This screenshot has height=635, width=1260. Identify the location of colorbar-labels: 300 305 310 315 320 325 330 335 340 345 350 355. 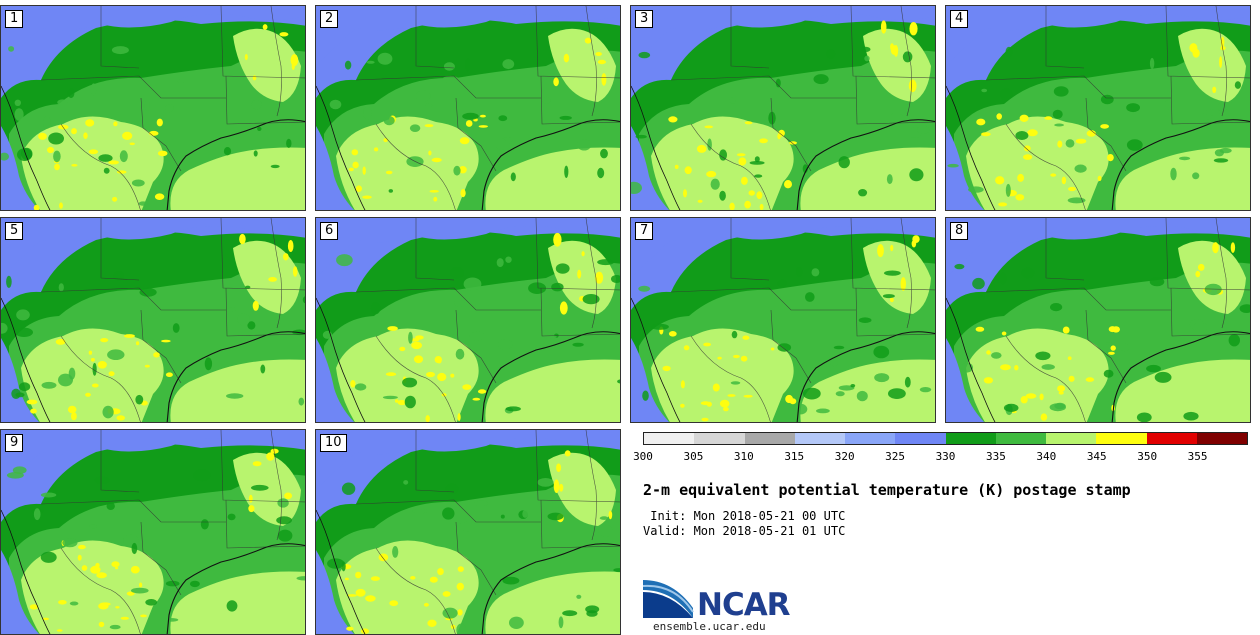
(940, 458).